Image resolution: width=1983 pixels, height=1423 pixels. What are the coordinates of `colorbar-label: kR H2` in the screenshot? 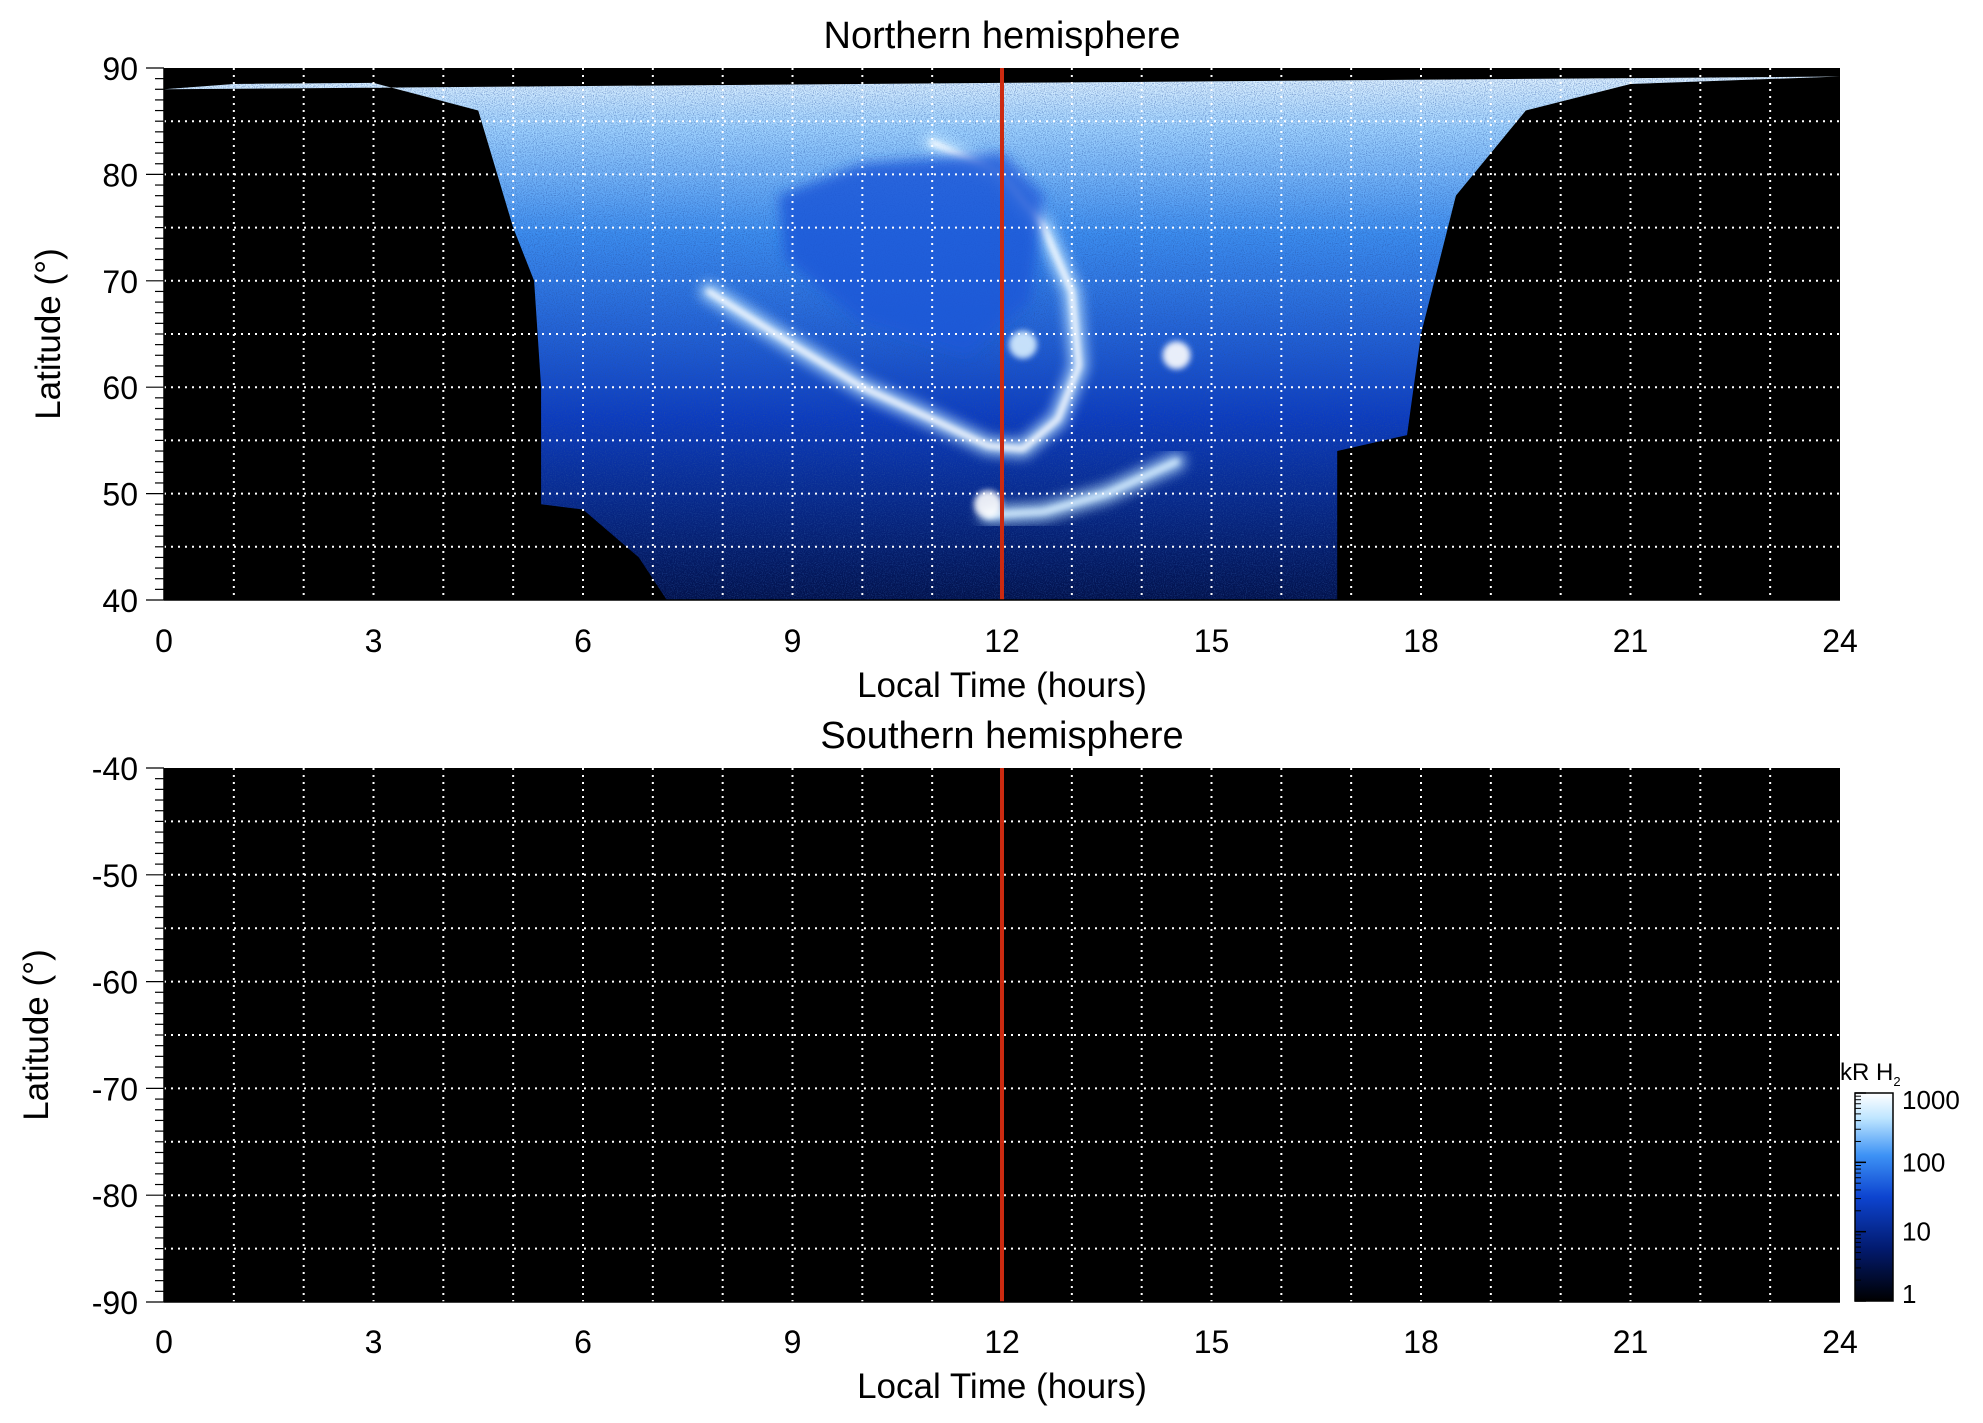 It's located at (1870, 1074).